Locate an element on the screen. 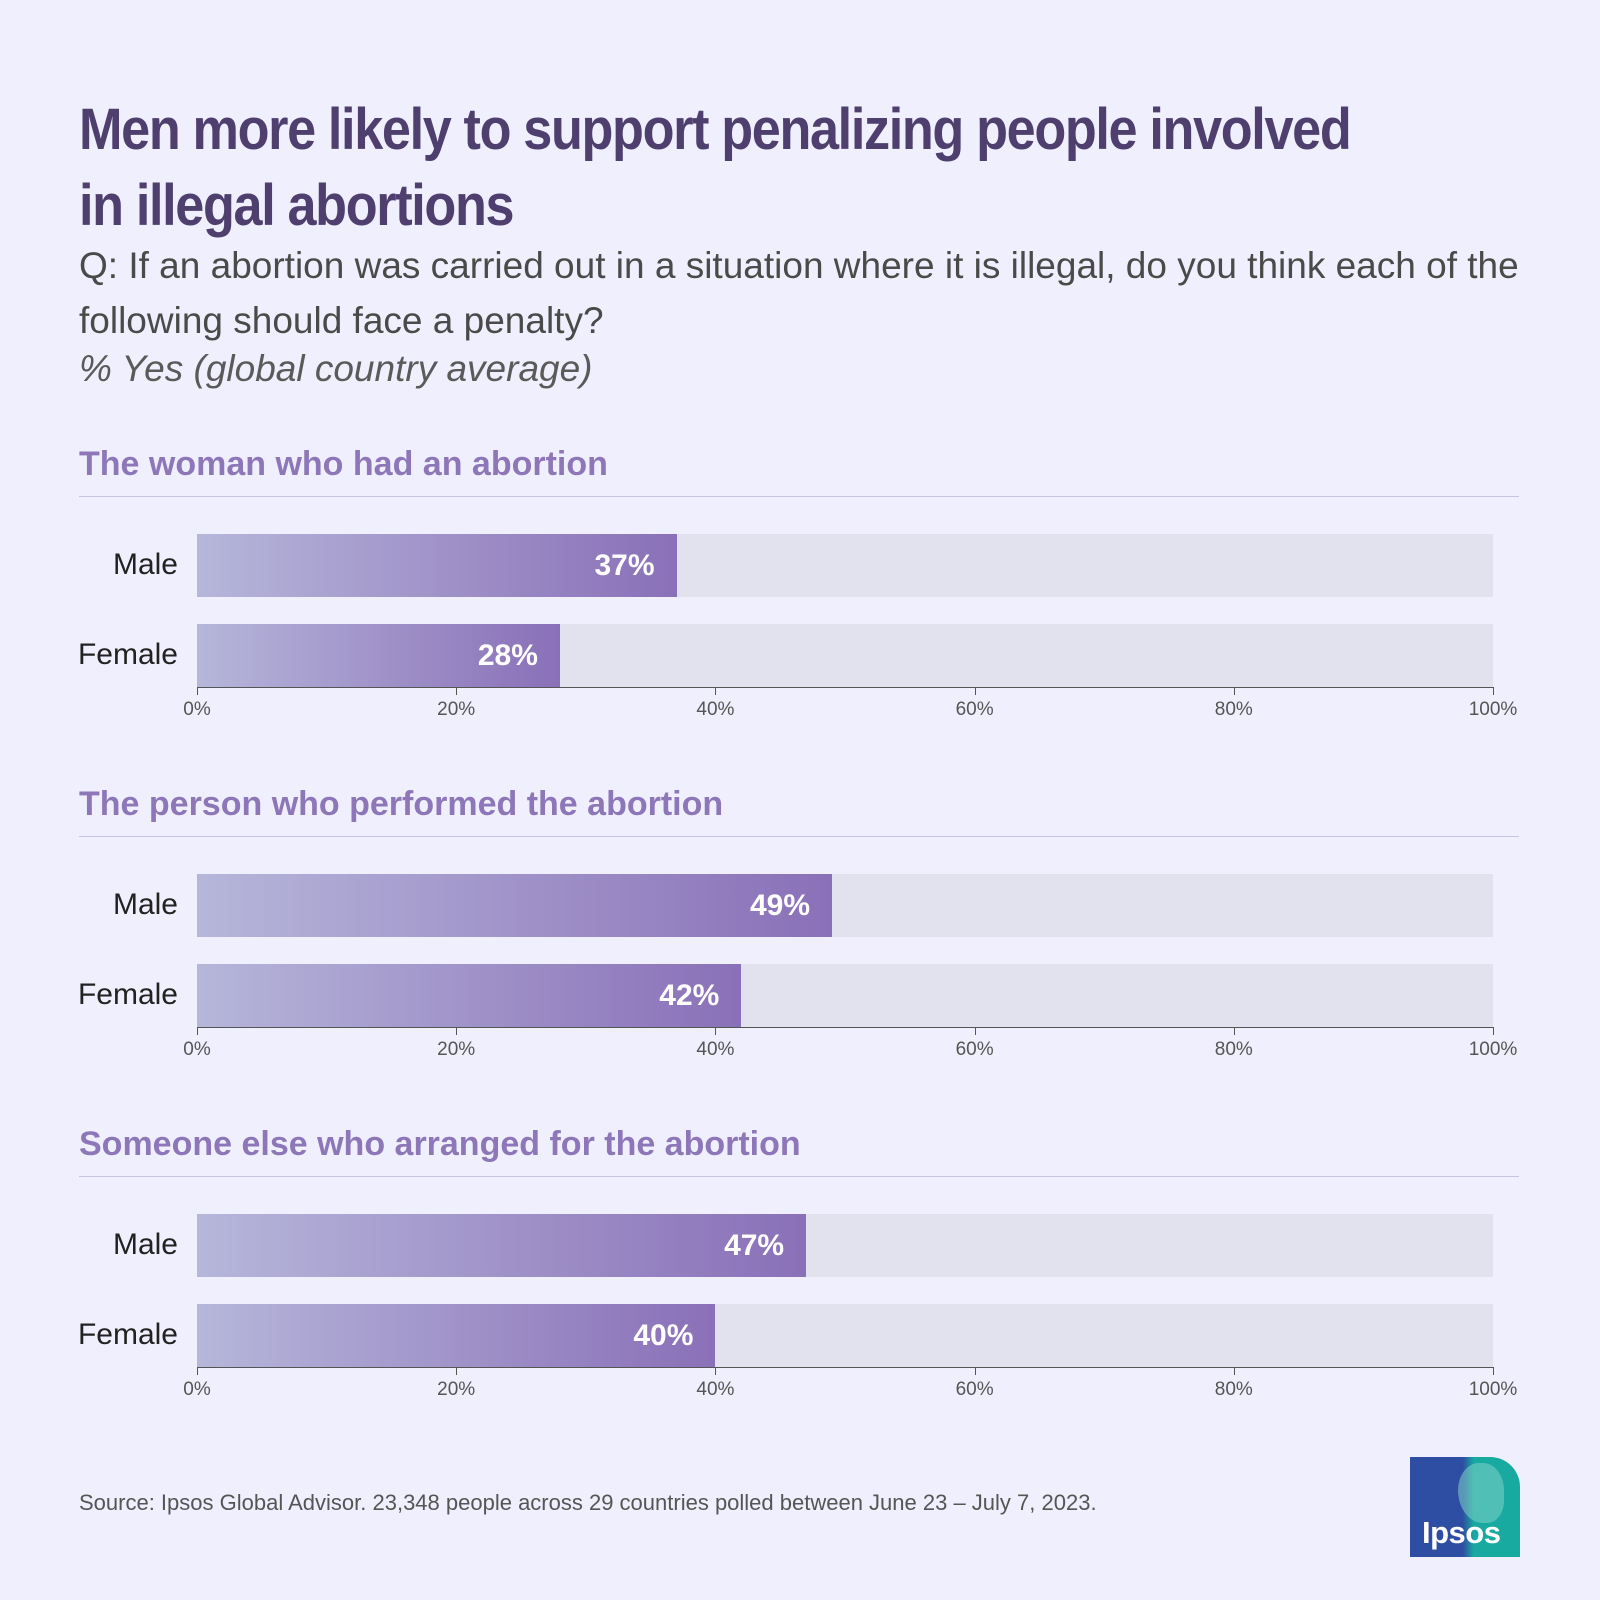 The width and height of the screenshot is (1600, 1600). bar-value-label: 47% is located at coordinates (754, 1245).